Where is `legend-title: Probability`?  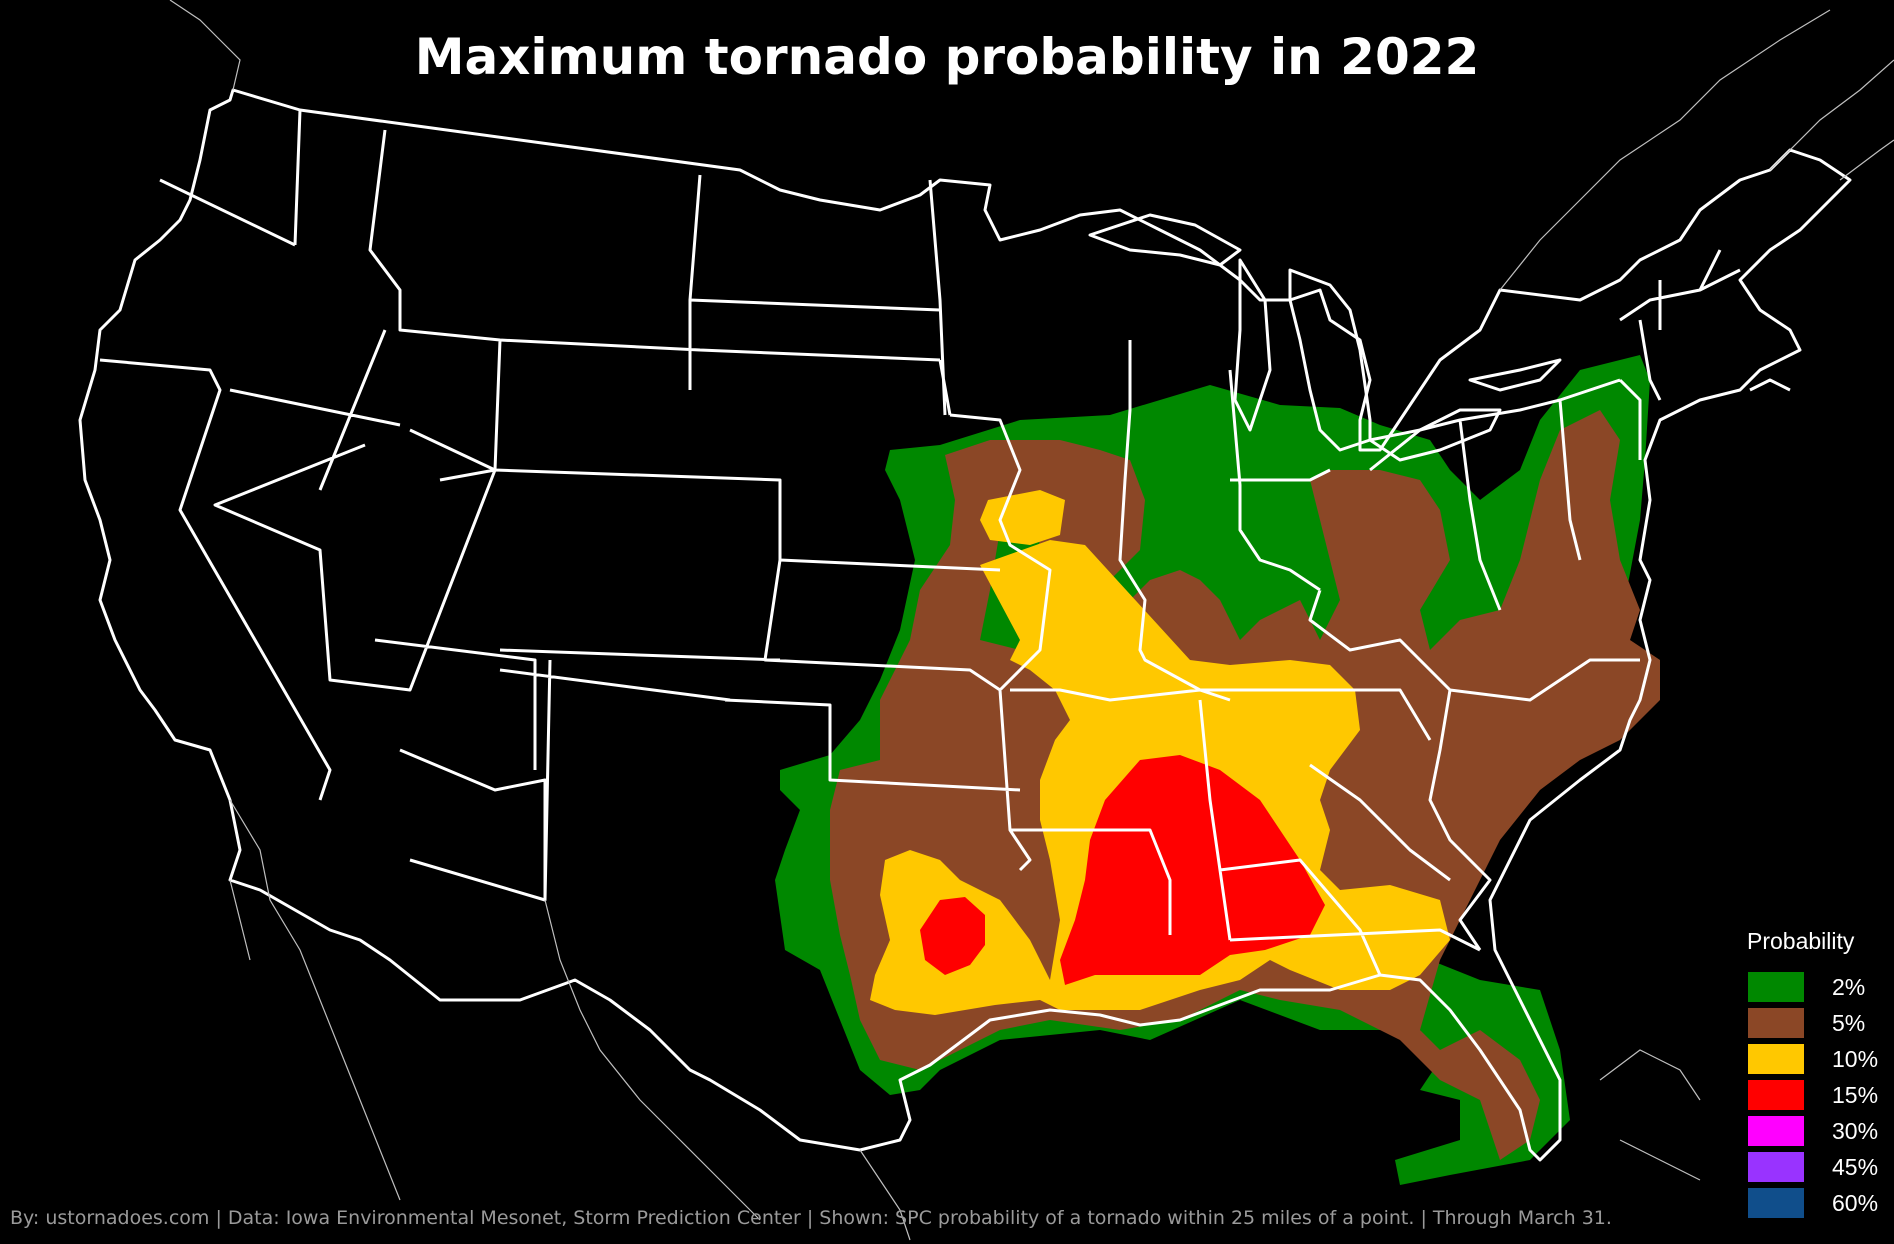 legend-title: Probability is located at coordinates (1801, 941).